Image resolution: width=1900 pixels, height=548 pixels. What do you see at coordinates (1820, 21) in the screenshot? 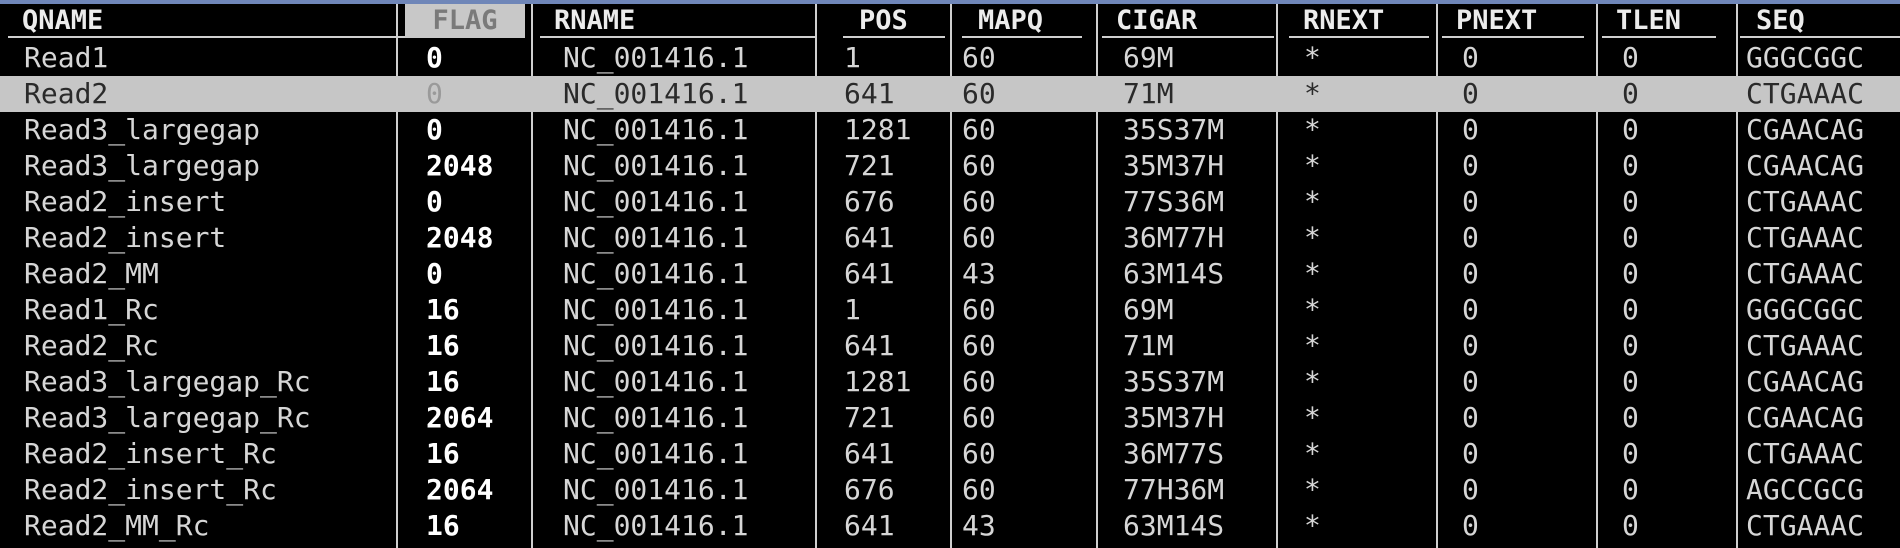
I see `column-header-seq: SEQ` at bounding box center [1820, 21].